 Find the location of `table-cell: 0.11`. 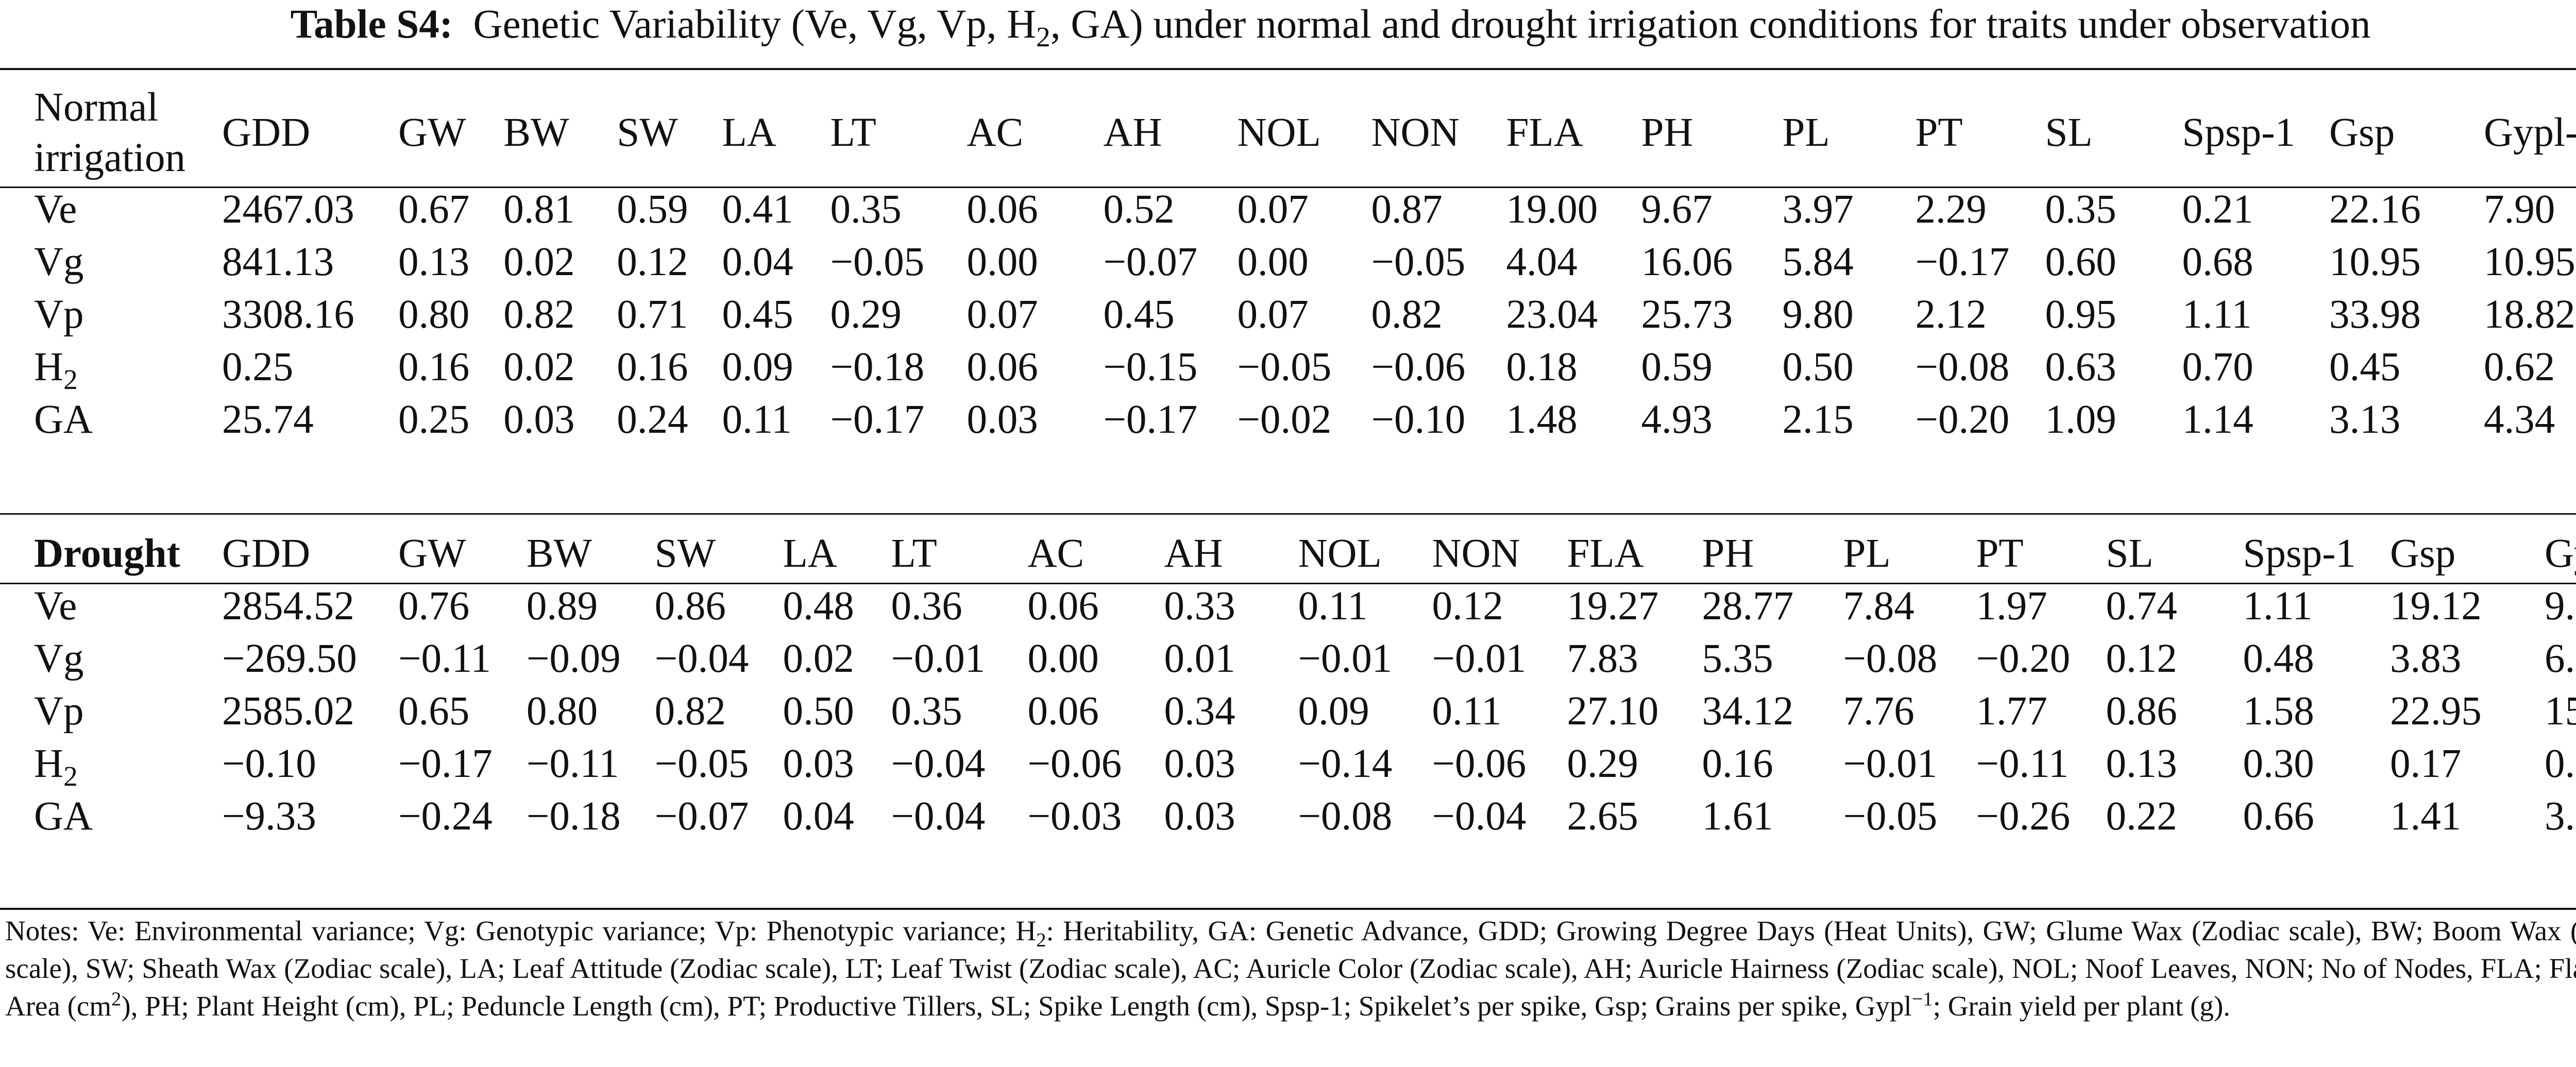

table-cell: 0.11 is located at coordinates (1333, 606).